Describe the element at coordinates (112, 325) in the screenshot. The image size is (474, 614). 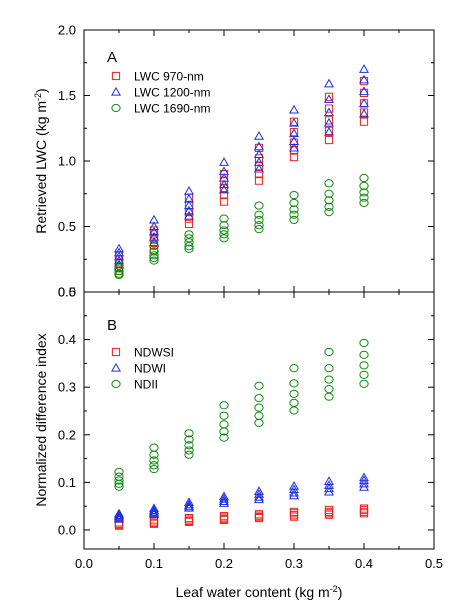
I see `panel-b-letter: B` at that location.